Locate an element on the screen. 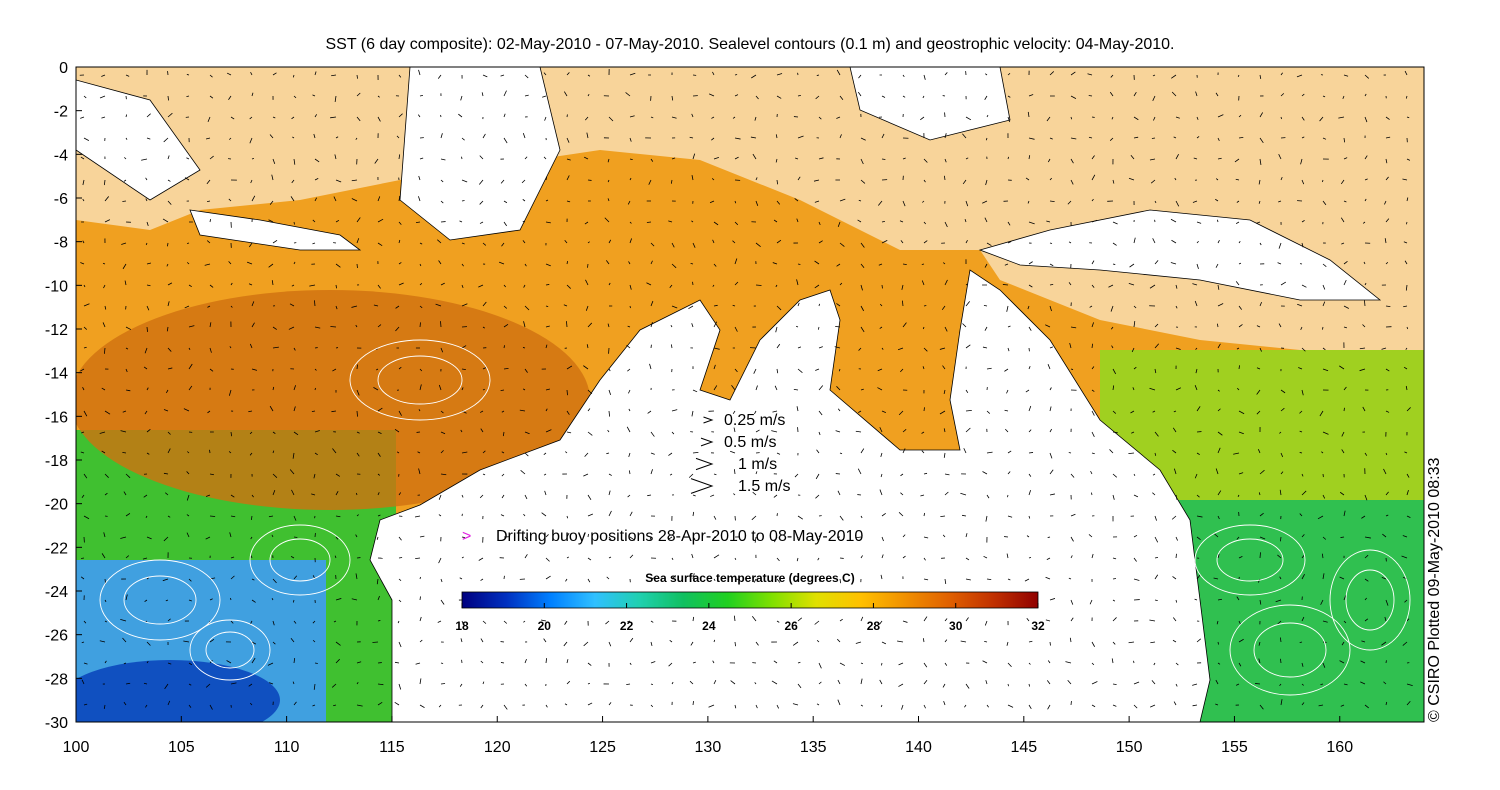  x-tick-label: 145 is located at coordinates (1023, 747).